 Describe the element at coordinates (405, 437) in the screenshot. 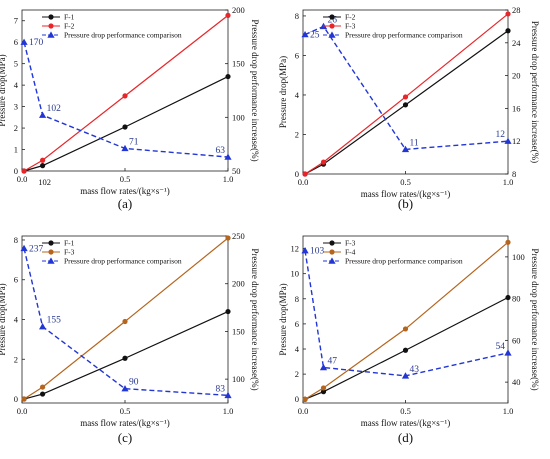

I see `panel-label: (d)` at that location.